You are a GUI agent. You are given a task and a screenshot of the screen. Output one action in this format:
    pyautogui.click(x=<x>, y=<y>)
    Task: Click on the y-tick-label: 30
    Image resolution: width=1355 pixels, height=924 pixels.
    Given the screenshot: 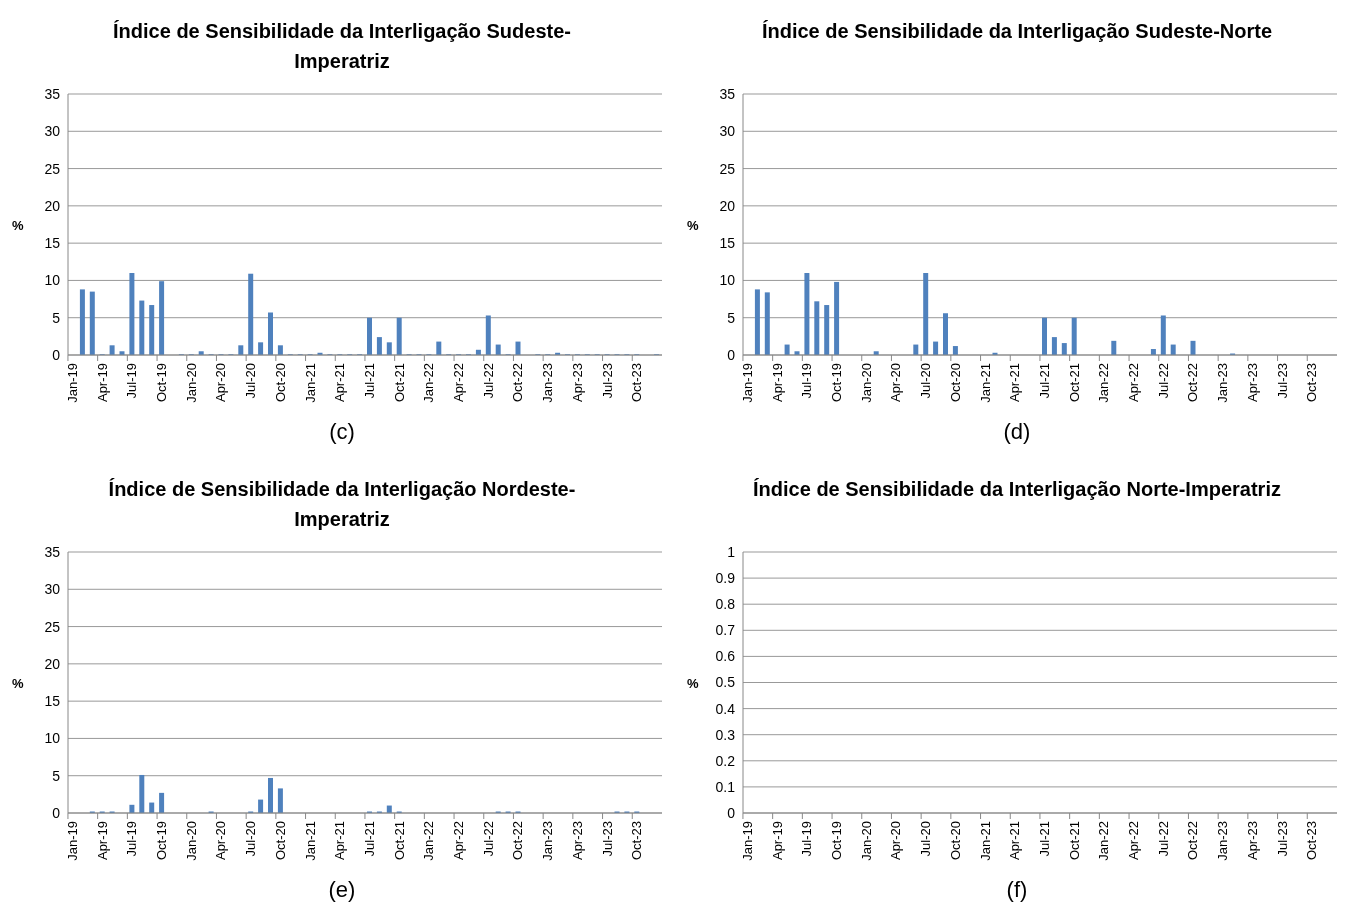 What is the action you would take?
    pyautogui.click(x=52, y=131)
    